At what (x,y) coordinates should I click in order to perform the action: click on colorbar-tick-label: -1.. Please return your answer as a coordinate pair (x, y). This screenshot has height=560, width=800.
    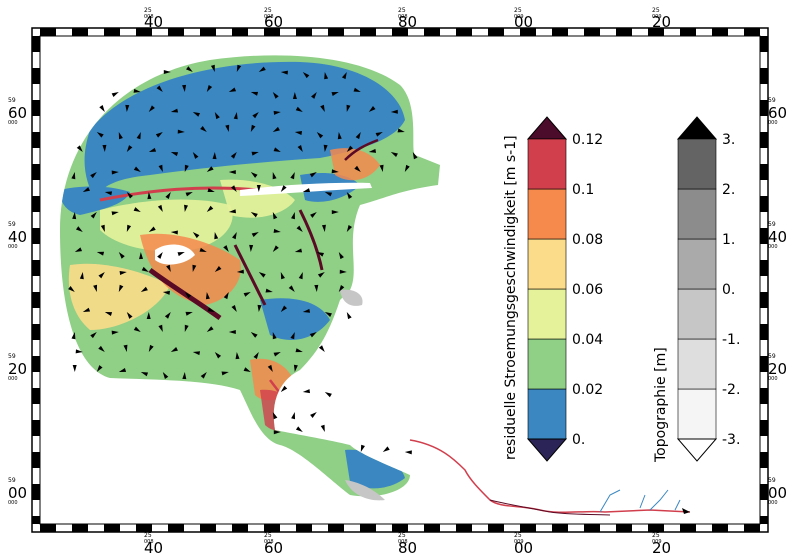
    Looking at the image, I should click on (731, 340).